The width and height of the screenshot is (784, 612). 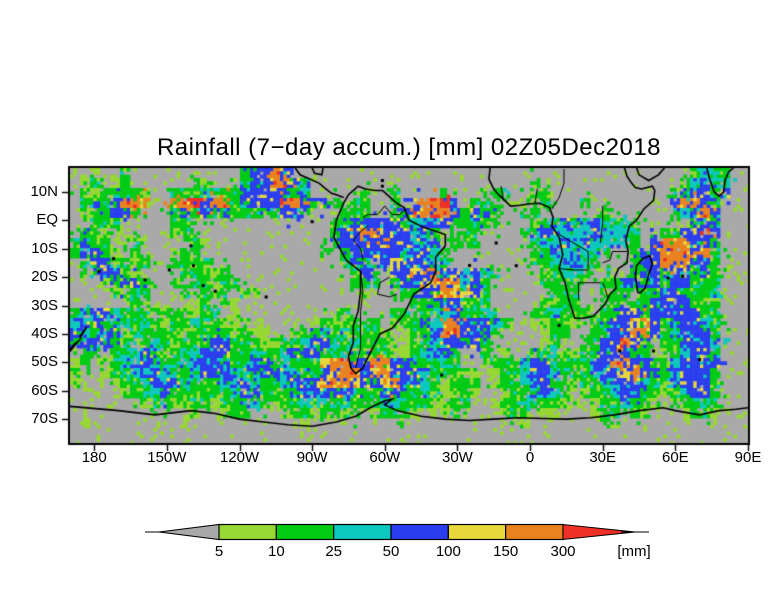 I want to click on y-axis-tick-label: 50S, so click(x=44, y=362).